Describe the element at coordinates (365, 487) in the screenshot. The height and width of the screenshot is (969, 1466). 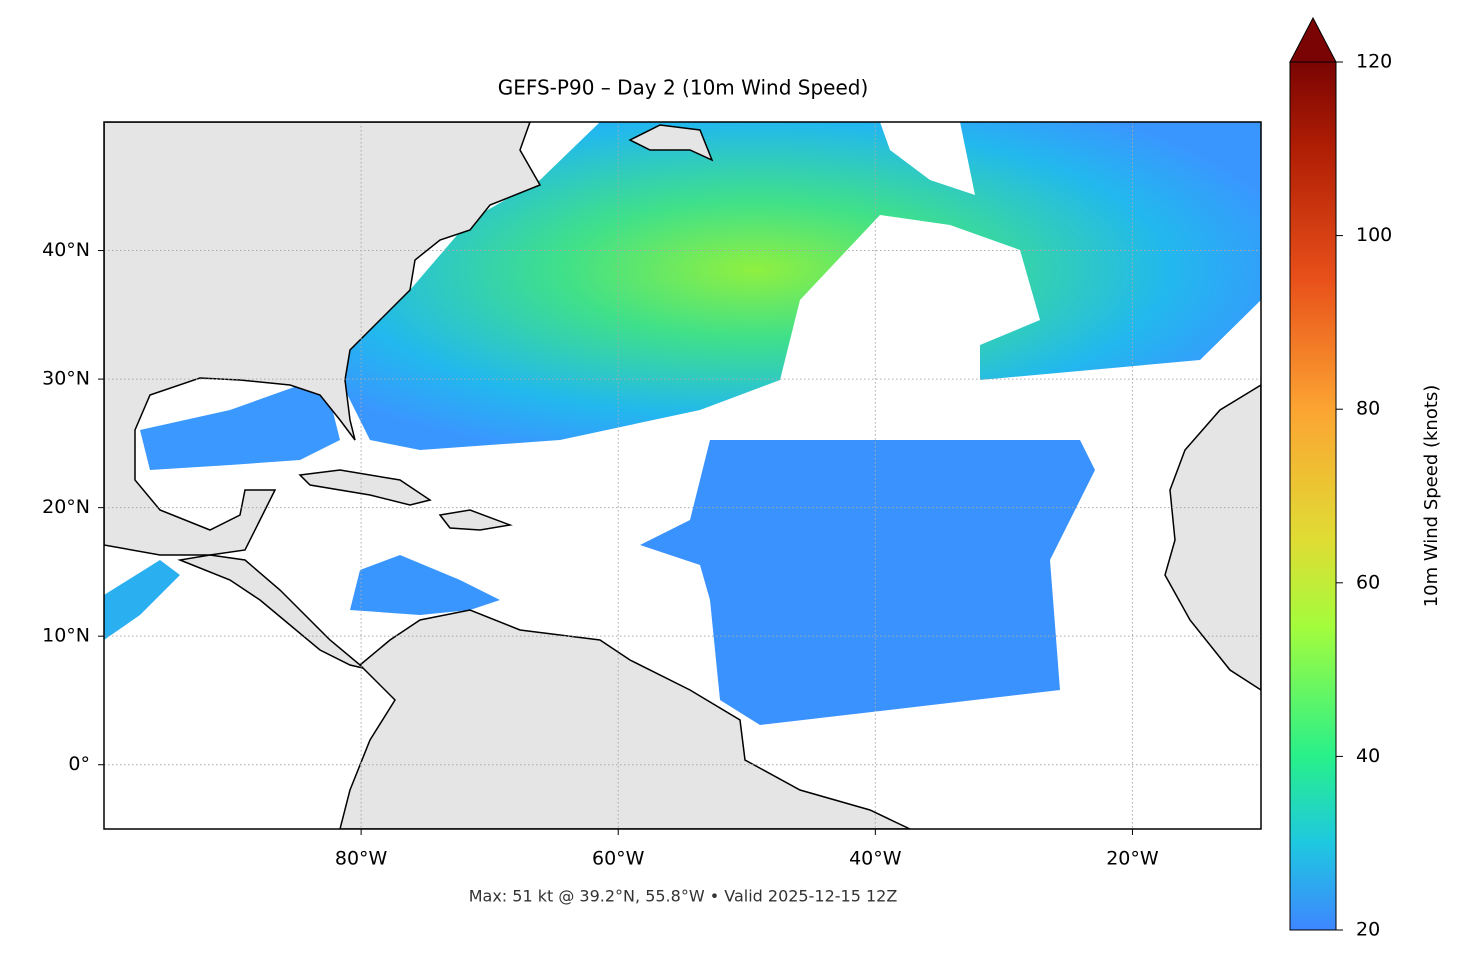
I see `cuba` at that location.